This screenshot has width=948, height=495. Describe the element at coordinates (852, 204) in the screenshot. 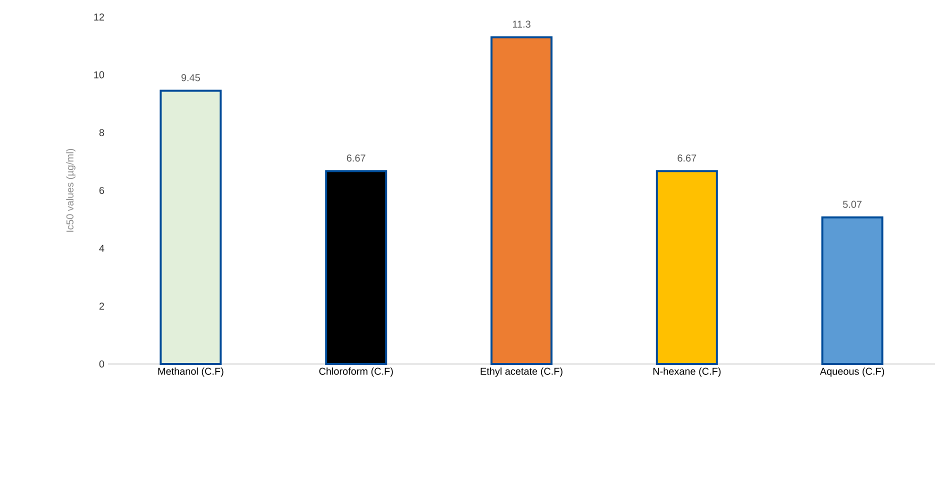

I see `data-label: 5.07` at that location.